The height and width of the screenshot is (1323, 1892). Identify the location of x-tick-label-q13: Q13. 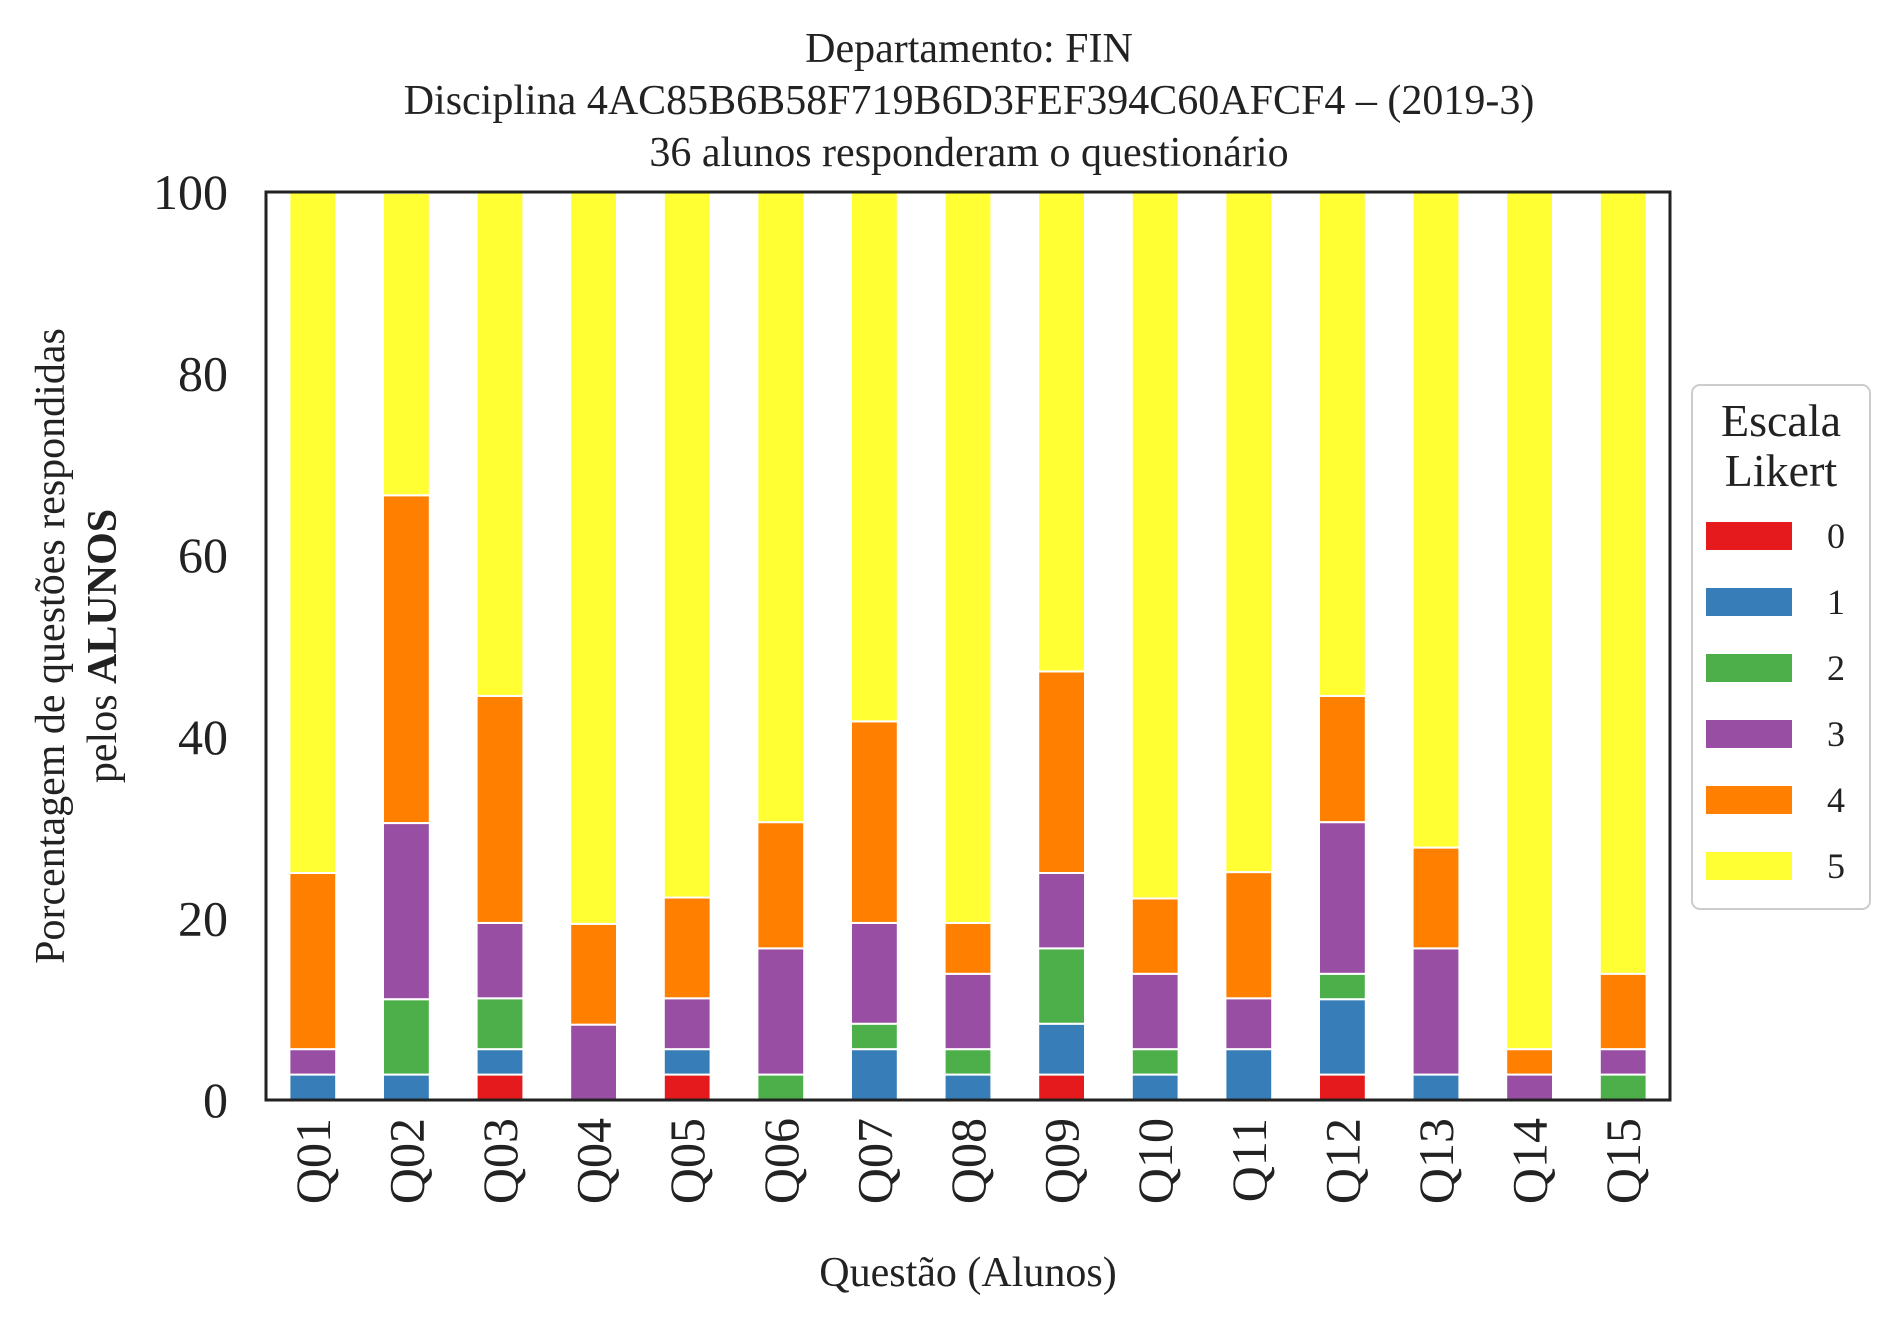
(1436, 1161).